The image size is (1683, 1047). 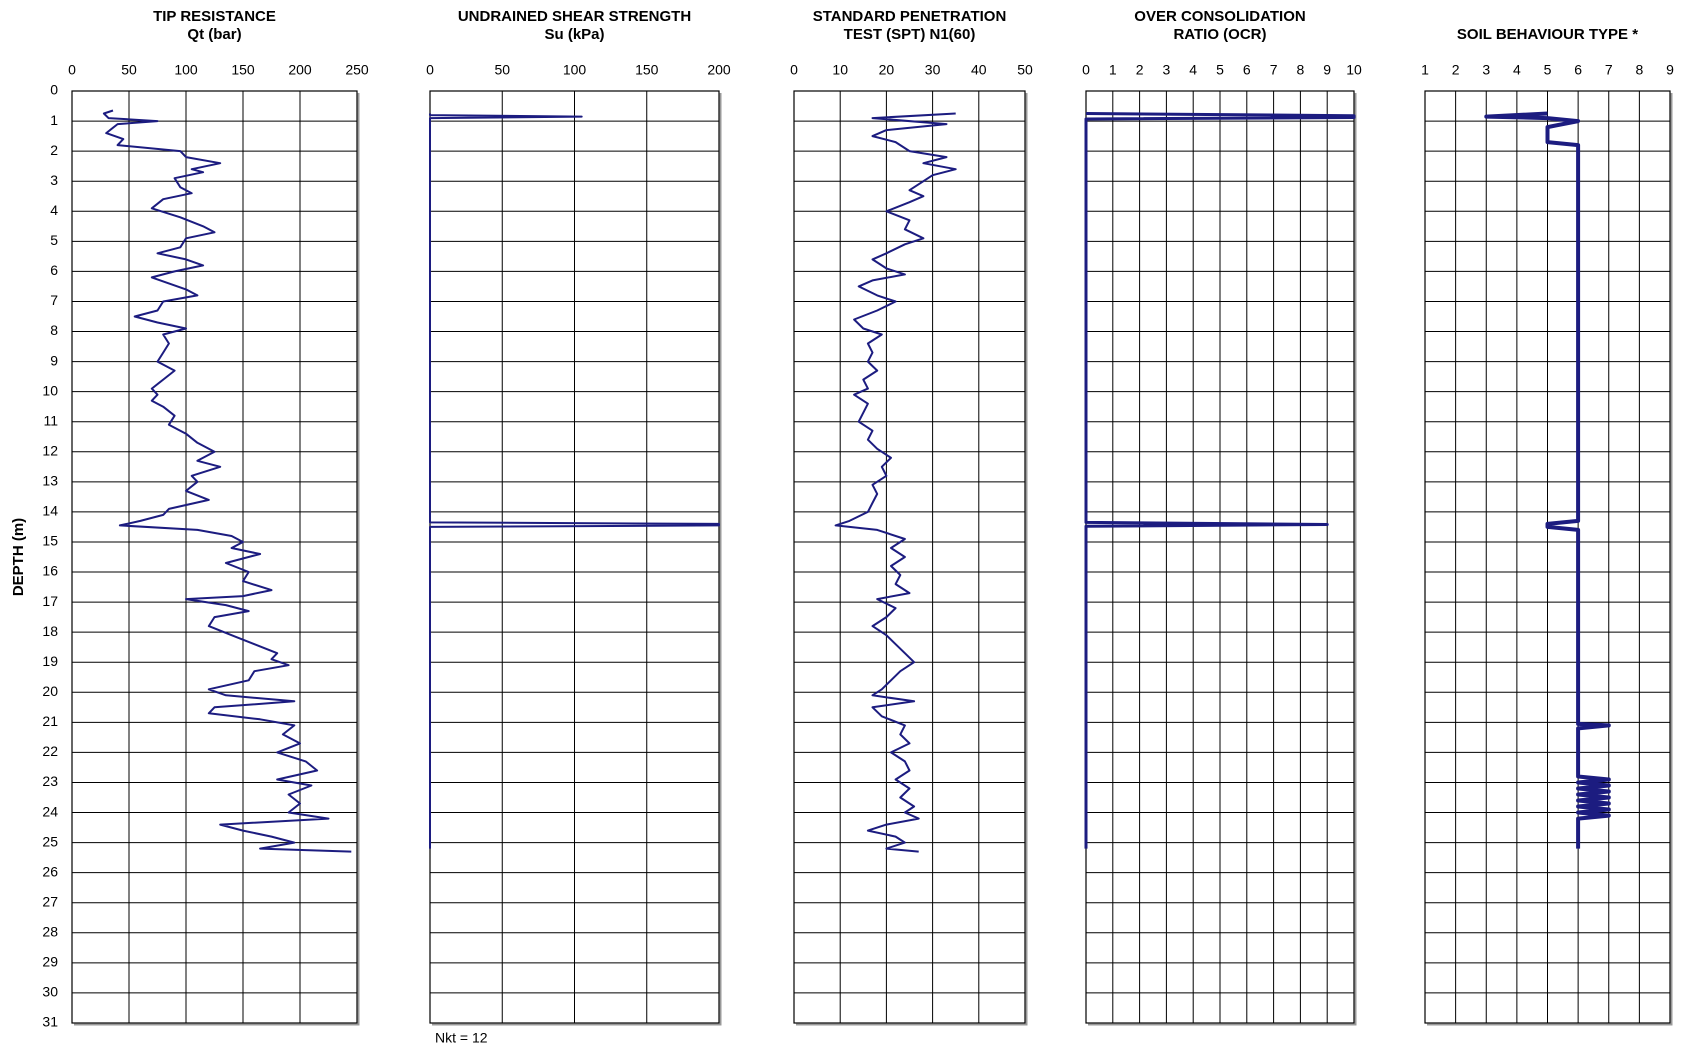 I want to click on y-tick-label: 31, so click(x=50, y=1022).